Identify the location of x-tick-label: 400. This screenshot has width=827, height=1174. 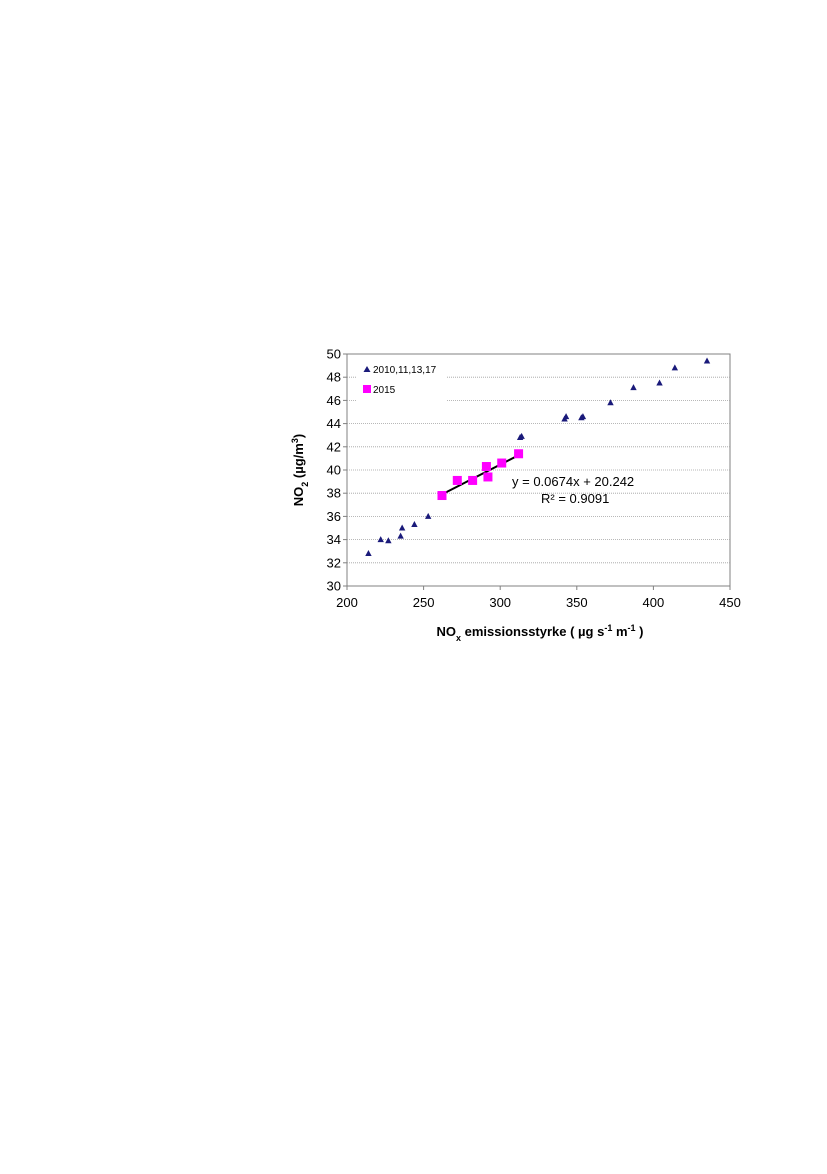
(654, 602).